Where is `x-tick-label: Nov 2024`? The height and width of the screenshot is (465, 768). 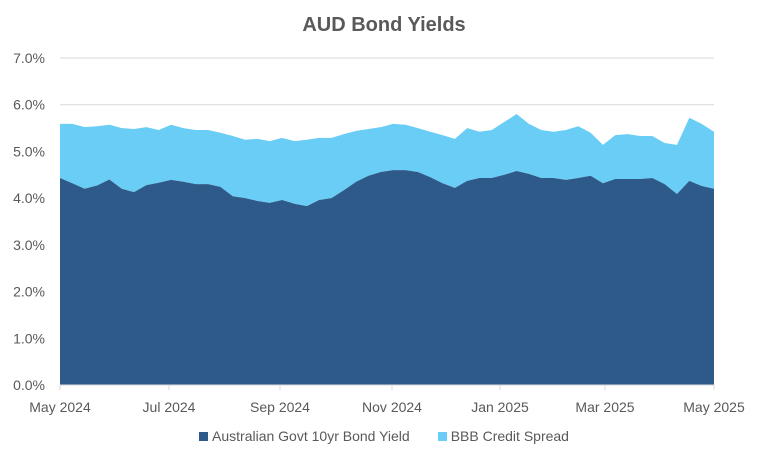 x-tick-label: Nov 2024 is located at coordinates (392, 407).